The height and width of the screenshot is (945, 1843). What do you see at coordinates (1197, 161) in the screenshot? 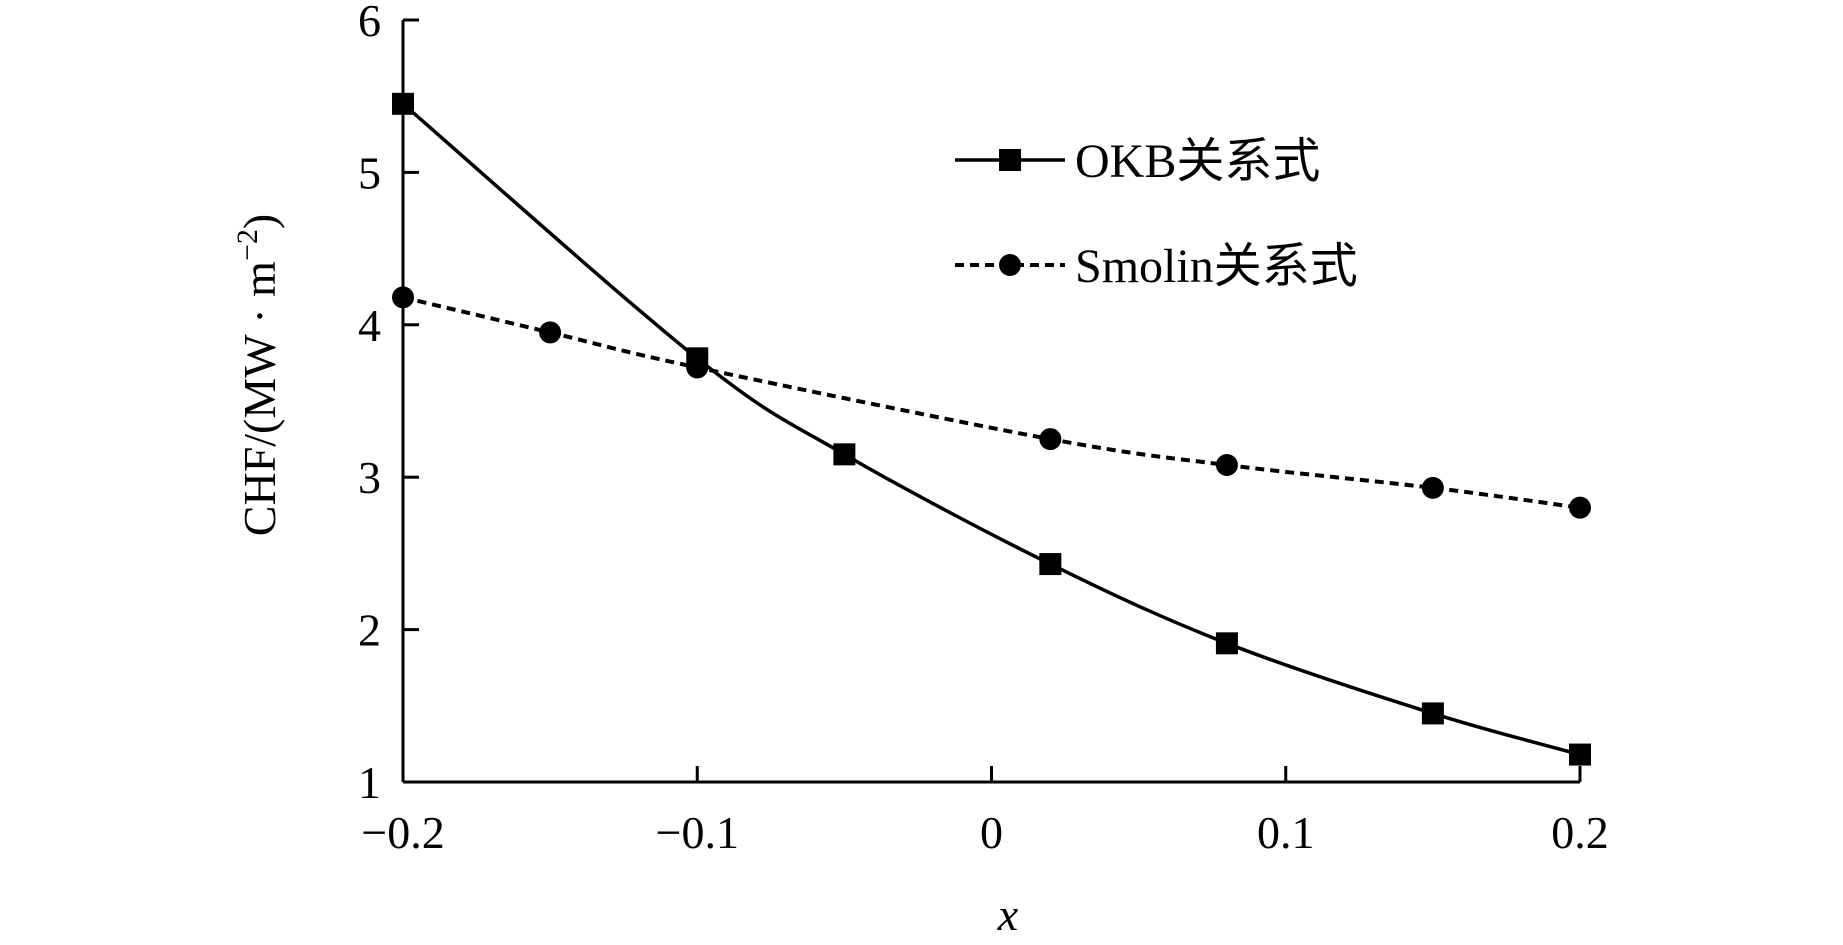
I see `legend-label-1: OKB关系式` at bounding box center [1197, 161].